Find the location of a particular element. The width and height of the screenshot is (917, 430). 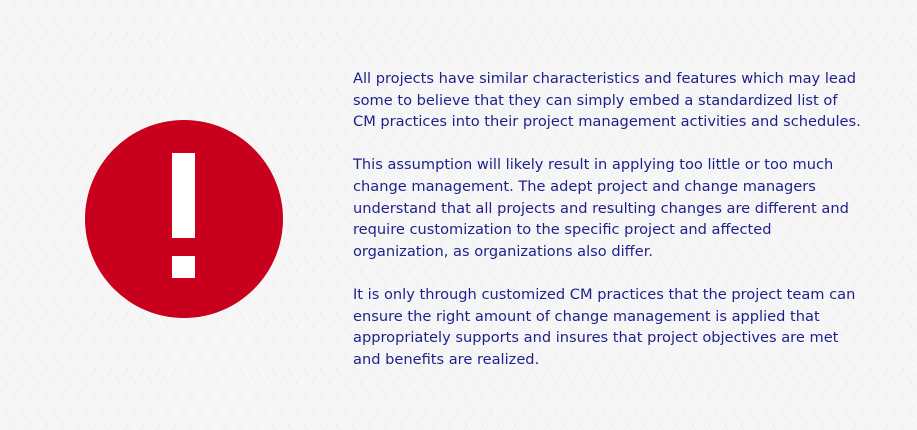

exclamation-bar is located at coordinates (183, 195).